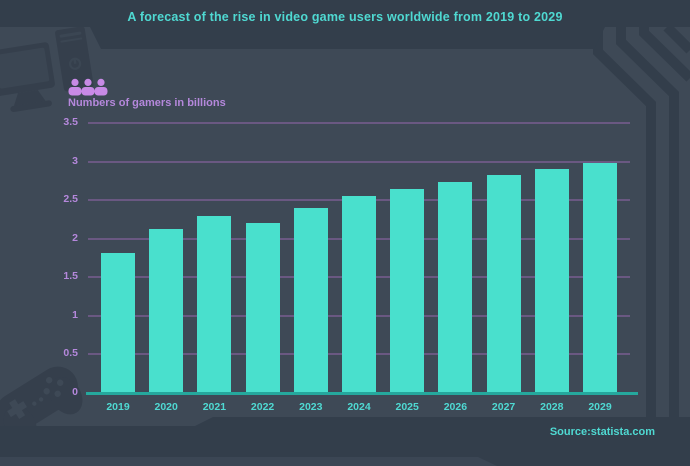  What do you see at coordinates (311, 407) in the screenshot?
I see `x-tick-label: 2023` at bounding box center [311, 407].